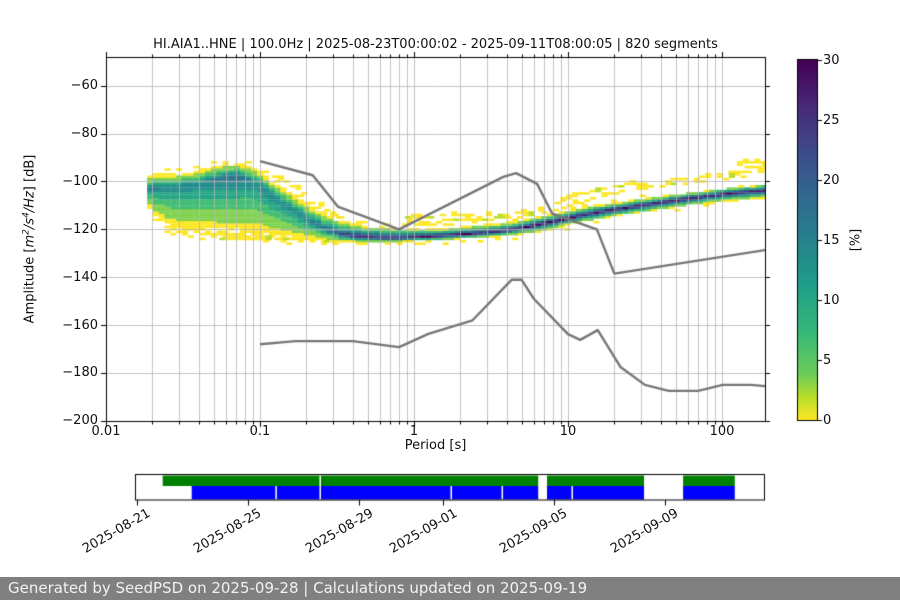  I want to click on x-tick-label: 0.01, so click(106, 431).